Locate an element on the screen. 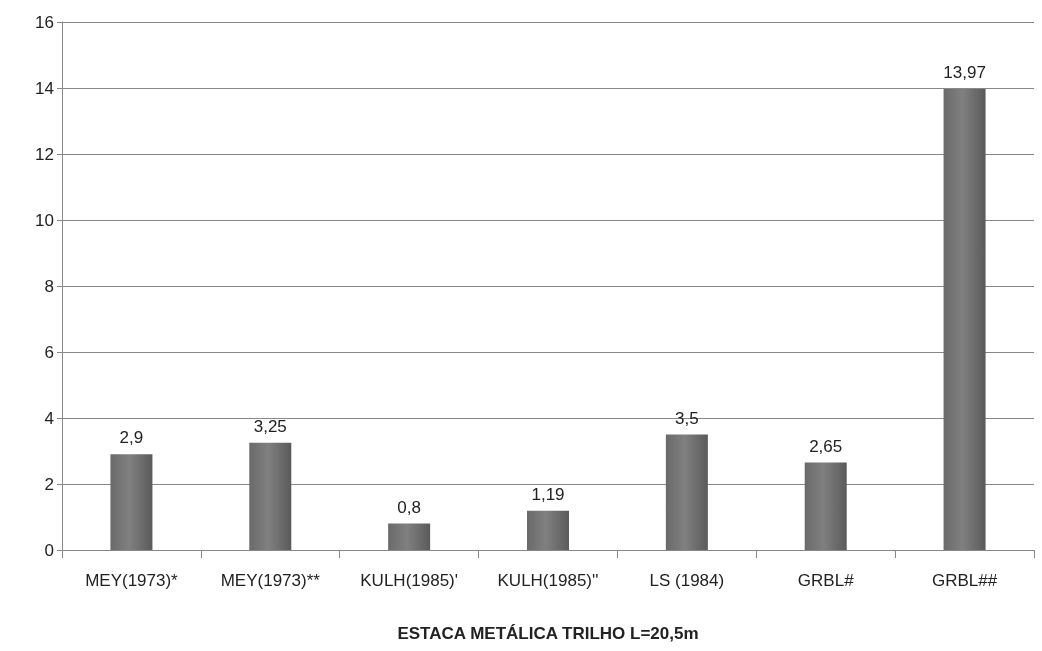 The width and height of the screenshot is (1042, 651). data-label: 1,19 is located at coordinates (548, 494).